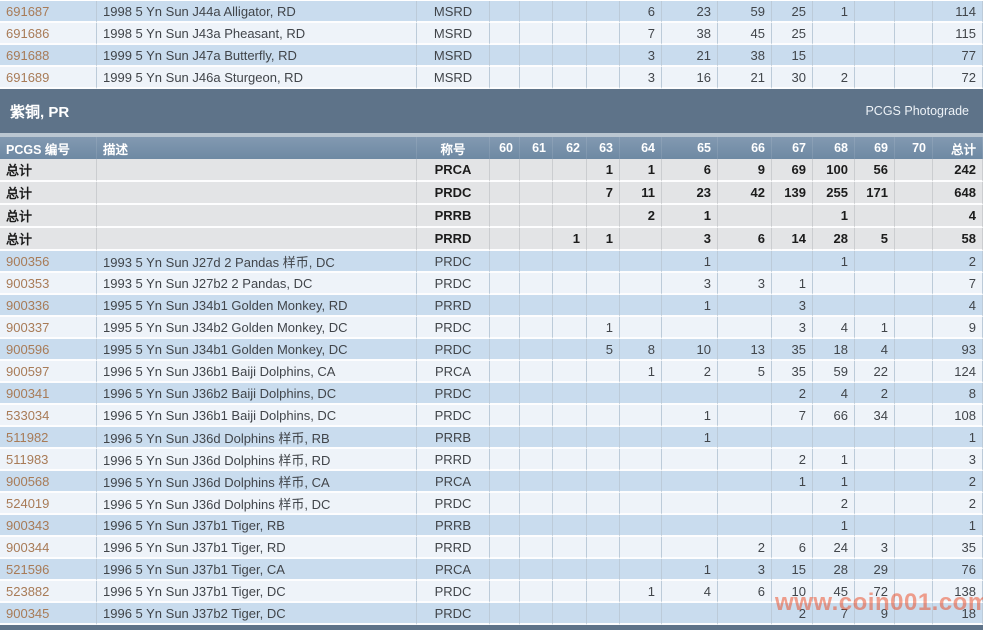  I want to click on pop-68-cell: 1, so click(834, 12).